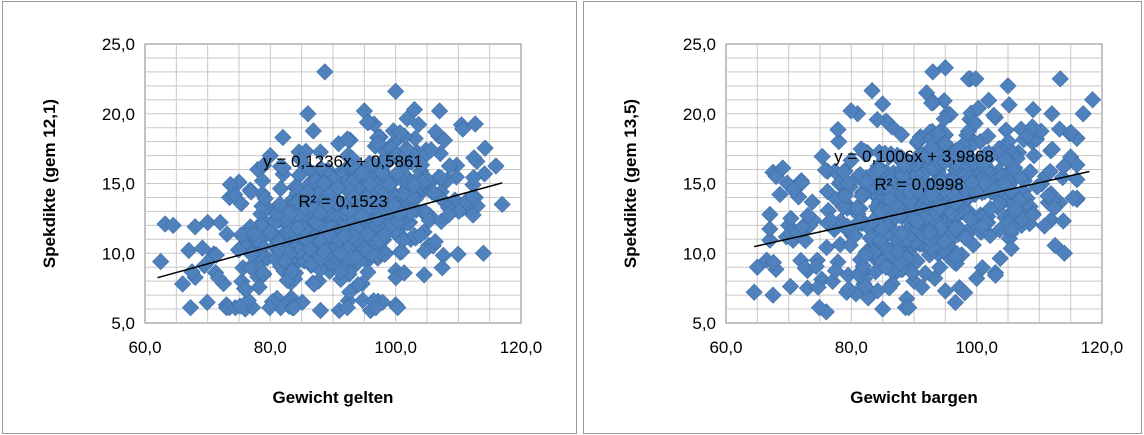 The image size is (1144, 435). What do you see at coordinates (1102, 347) in the screenshot?
I see `x-tick-label: 120,0` at bounding box center [1102, 347].